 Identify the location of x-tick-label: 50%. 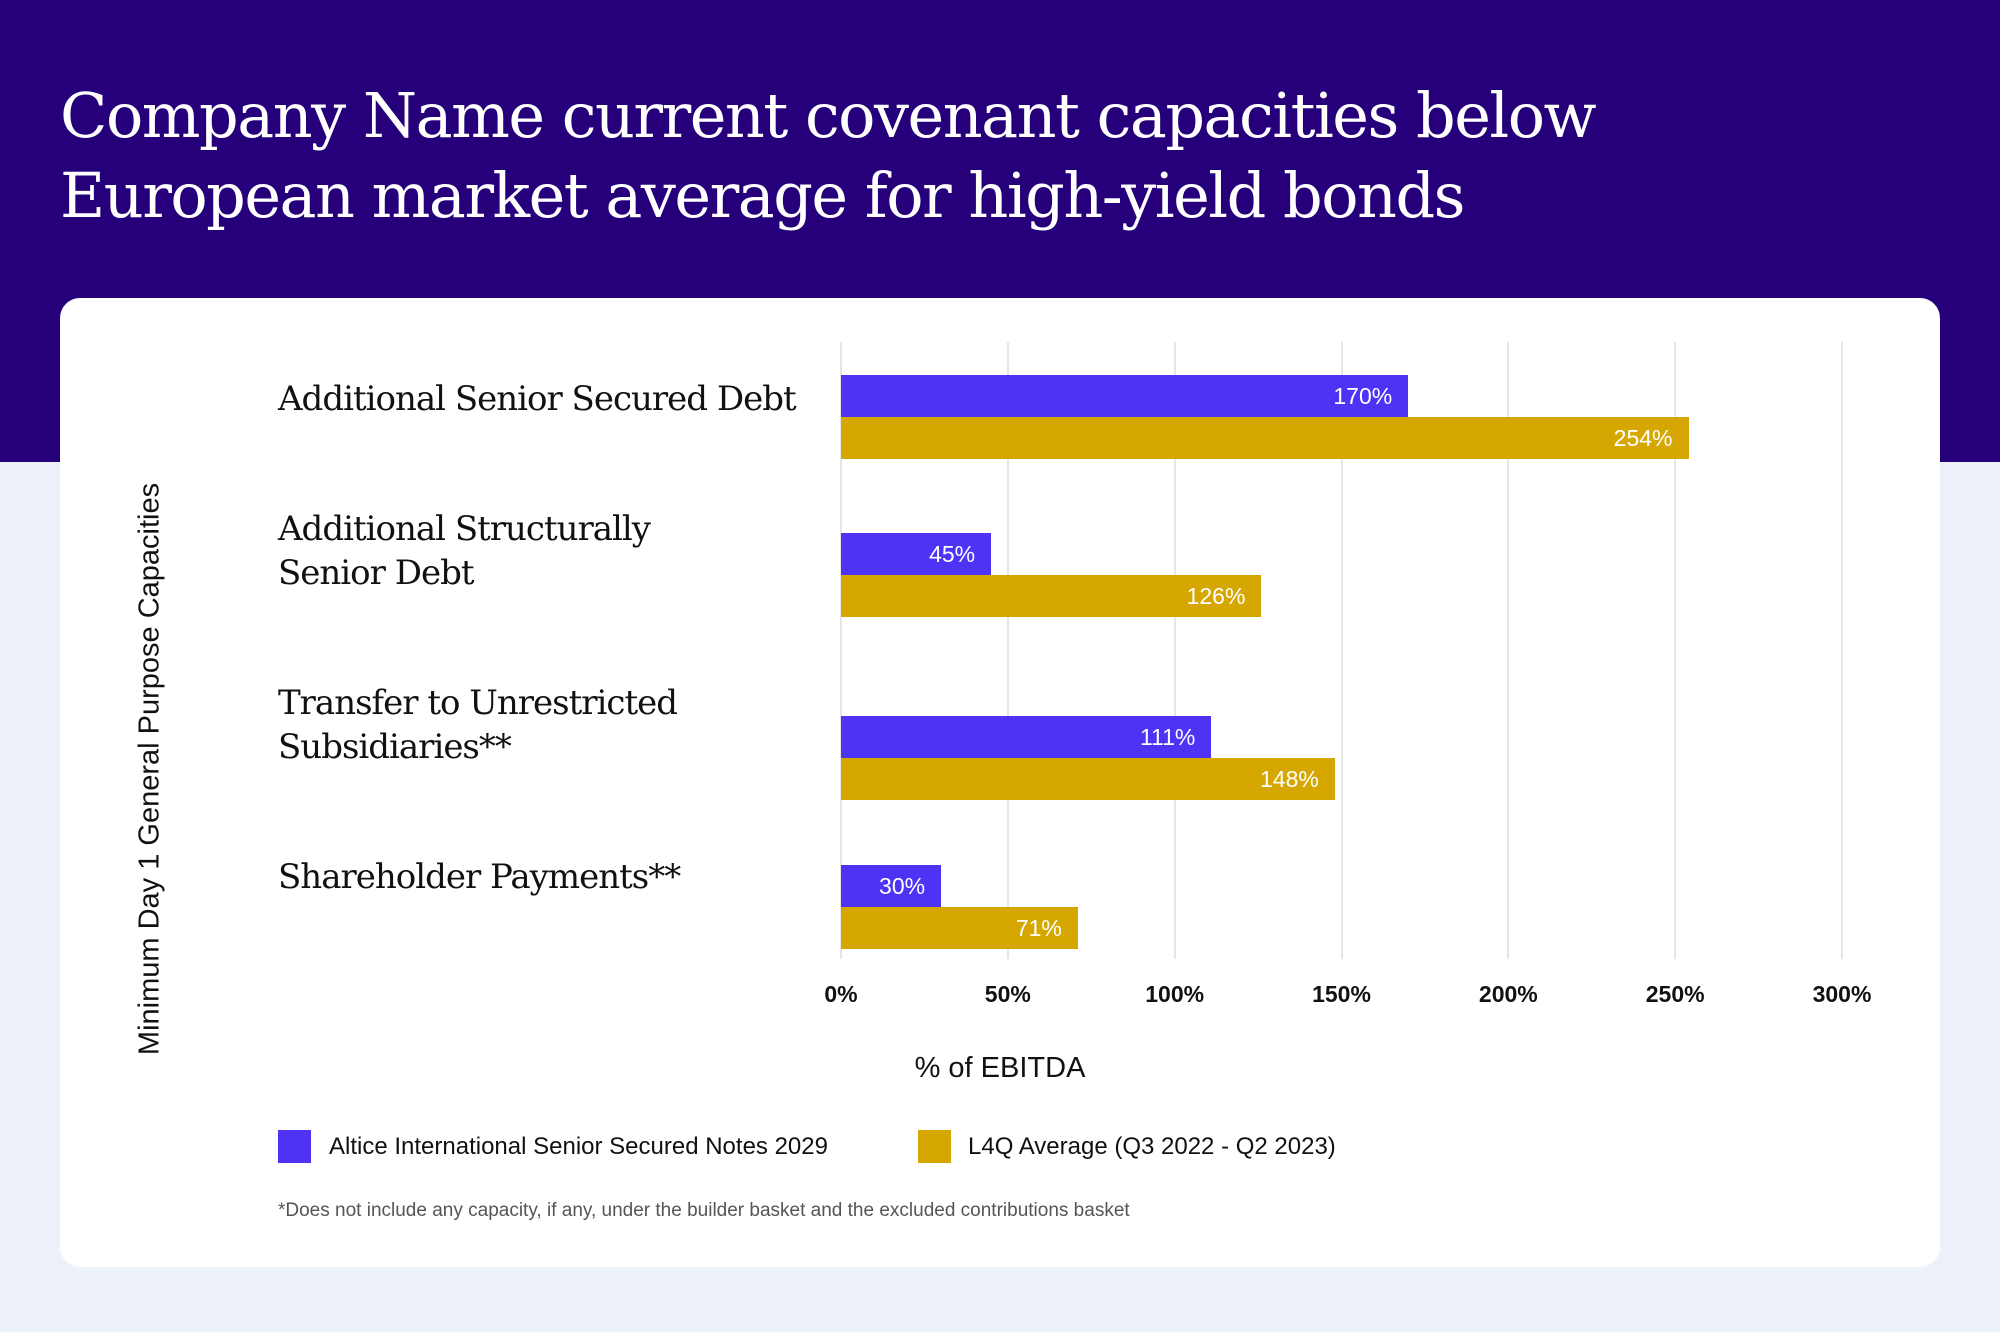
(1007, 994).